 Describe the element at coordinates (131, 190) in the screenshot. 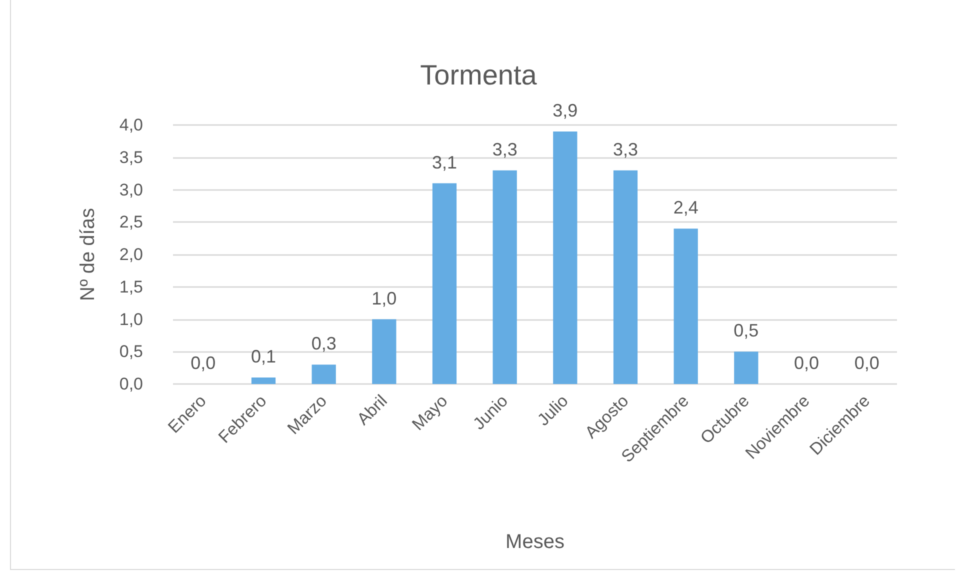

I see `y-tick-label: 3,0` at that location.